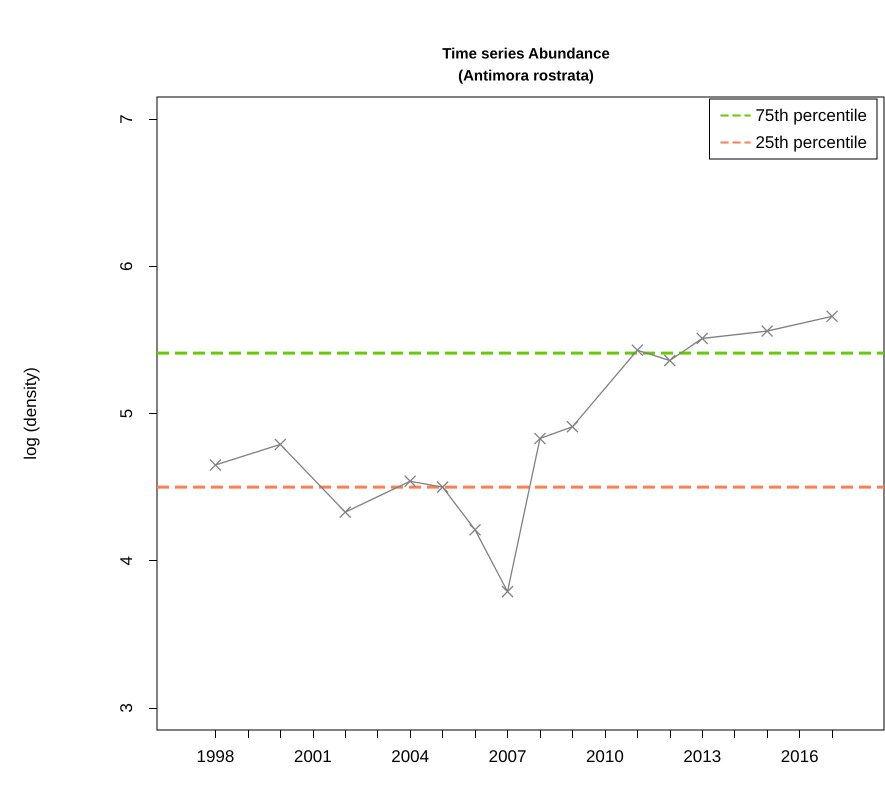 This screenshot has height=787, width=885. Describe the element at coordinates (605, 756) in the screenshot. I see `x-tick-label: 2010` at that location.